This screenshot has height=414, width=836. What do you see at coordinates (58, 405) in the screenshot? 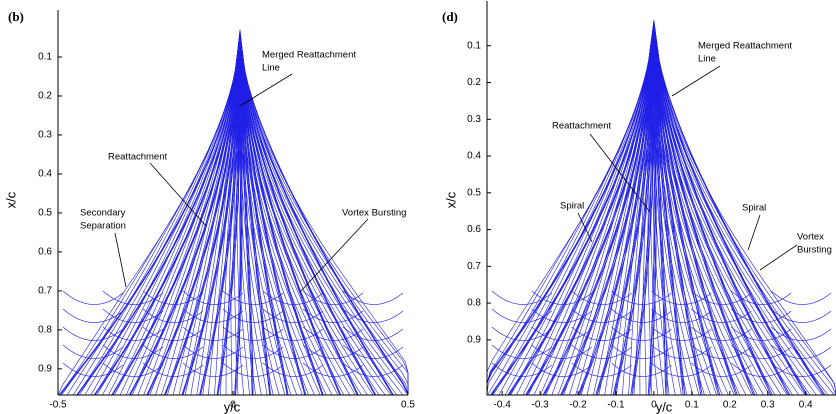
I see `x-tick-label: -0.5` at bounding box center [58, 405].